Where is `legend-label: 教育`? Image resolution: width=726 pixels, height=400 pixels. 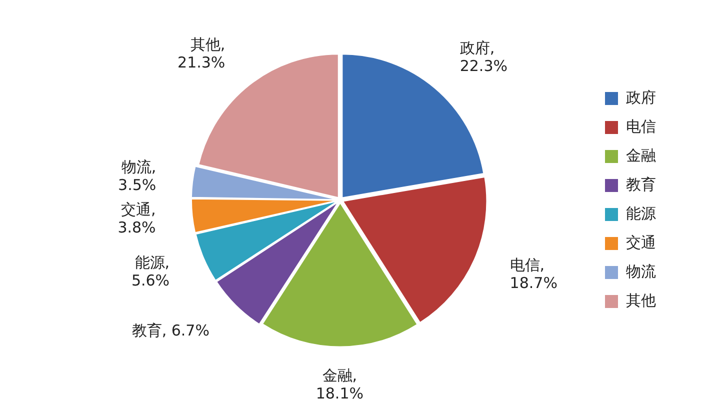
legend-label: 教育 is located at coordinates (641, 184).